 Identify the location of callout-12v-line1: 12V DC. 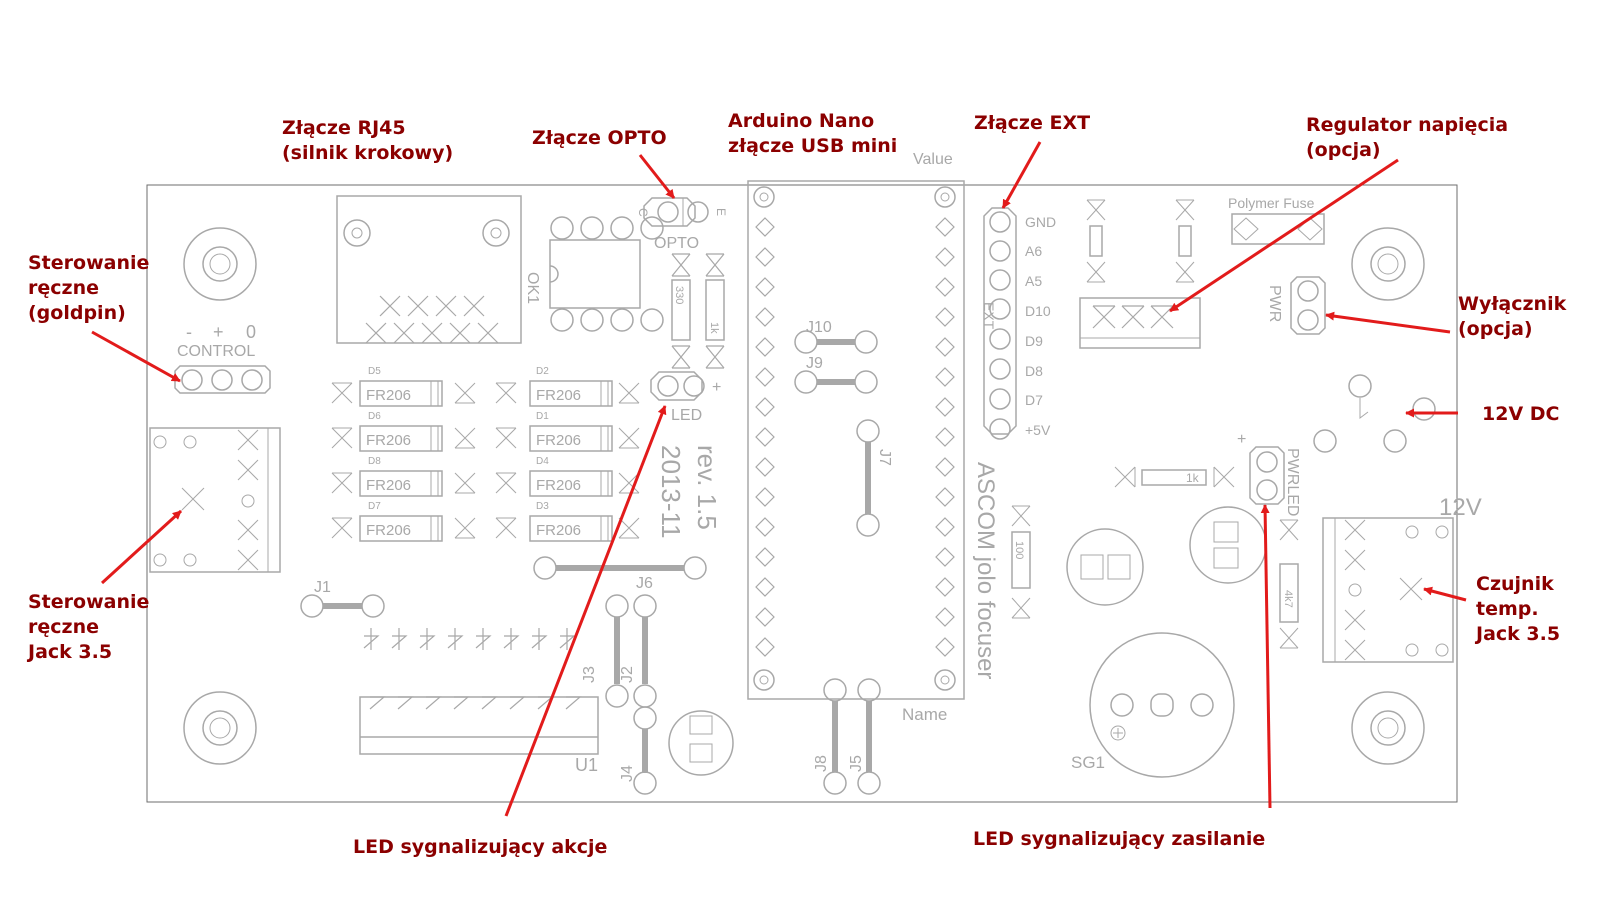
(1520, 414).